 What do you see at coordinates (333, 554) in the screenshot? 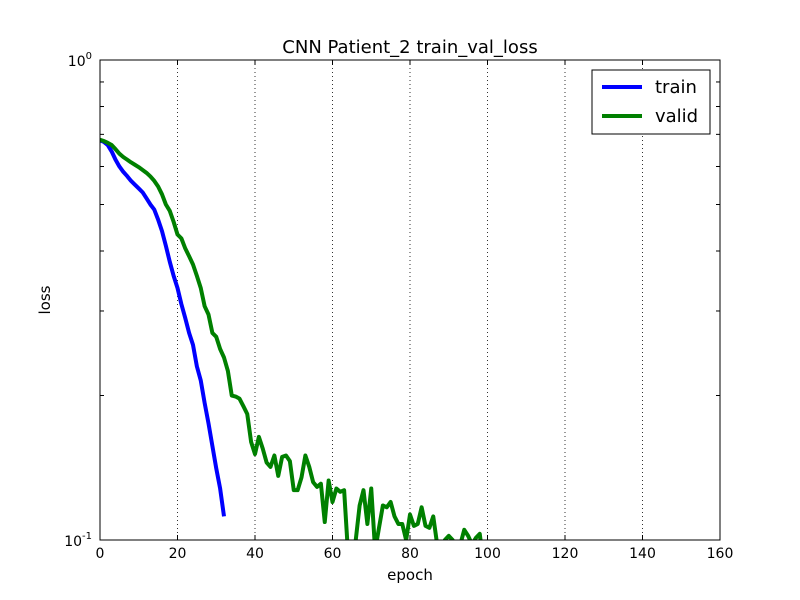
I see `x-tick-label-60: 60` at bounding box center [333, 554].